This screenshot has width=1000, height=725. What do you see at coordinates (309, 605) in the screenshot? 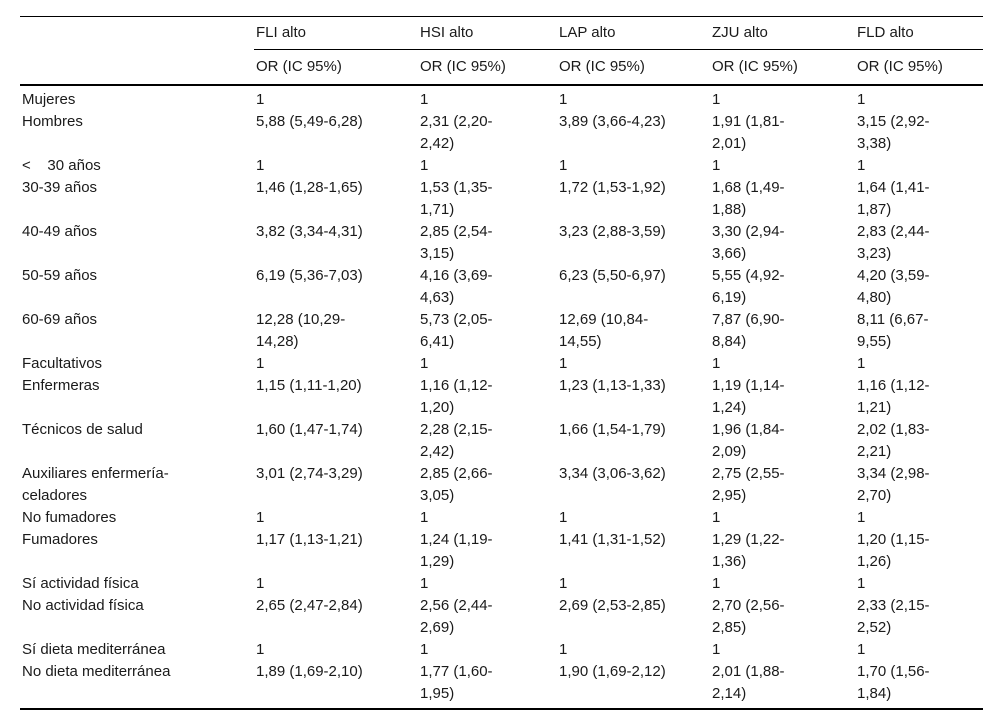
I see `or-value-cell: 2,65 (2,47-2,84)` at bounding box center [309, 605].